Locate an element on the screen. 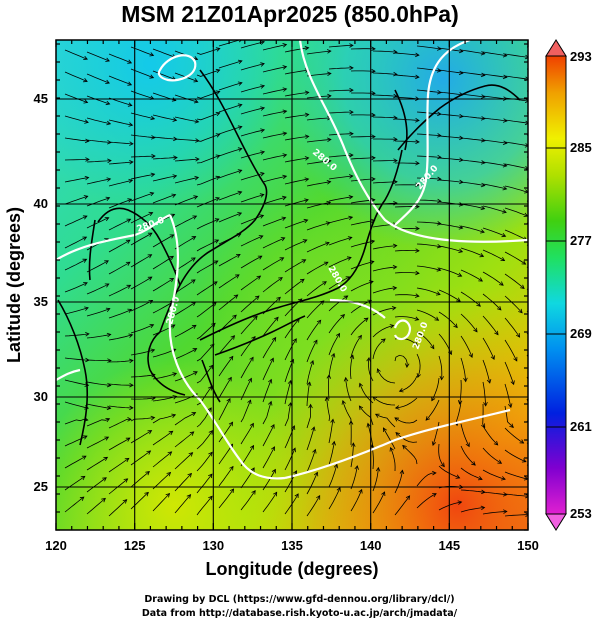  colorbar-tick-label: 285 is located at coordinates (581, 147).